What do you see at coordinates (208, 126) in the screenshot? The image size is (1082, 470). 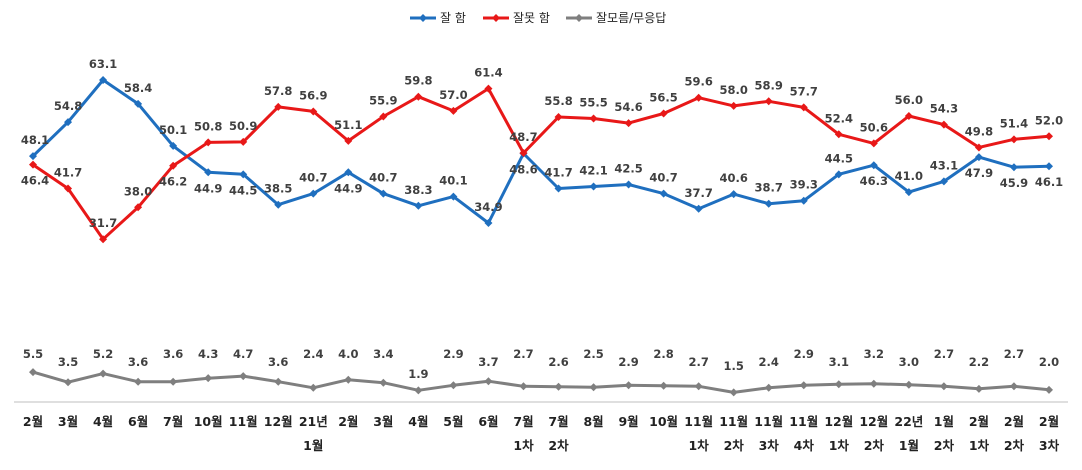 I see `data-label-bad: 50.8` at bounding box center [208, 126].